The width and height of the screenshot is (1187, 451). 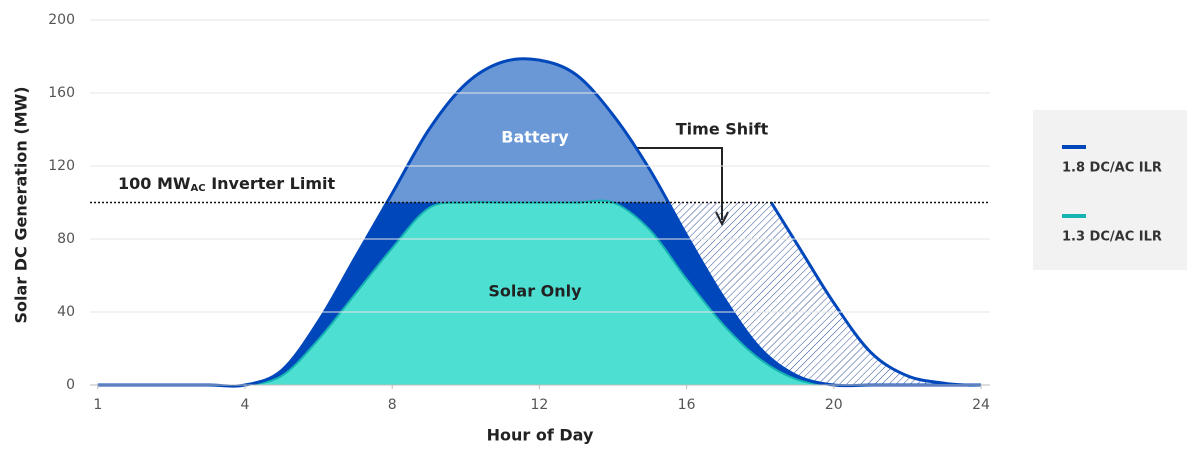 I want to click on time-shift-area, so click(x=824, y=294).